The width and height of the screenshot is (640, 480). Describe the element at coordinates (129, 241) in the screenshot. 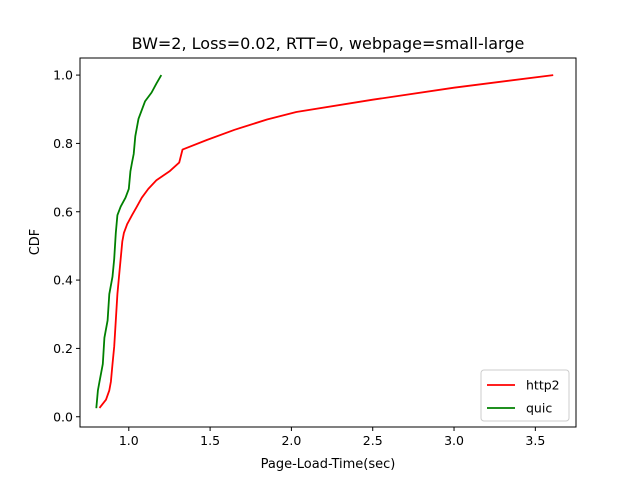

I see `series-line-quic` at that location.